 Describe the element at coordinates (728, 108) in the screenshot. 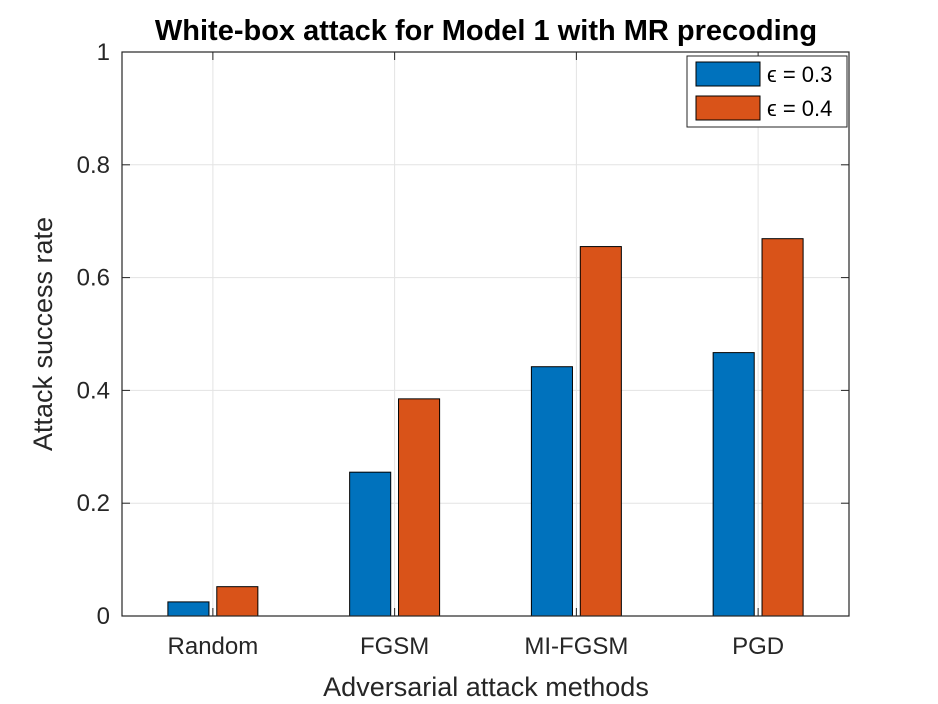

I see `legend-swatch-eps-0.4` at that location.